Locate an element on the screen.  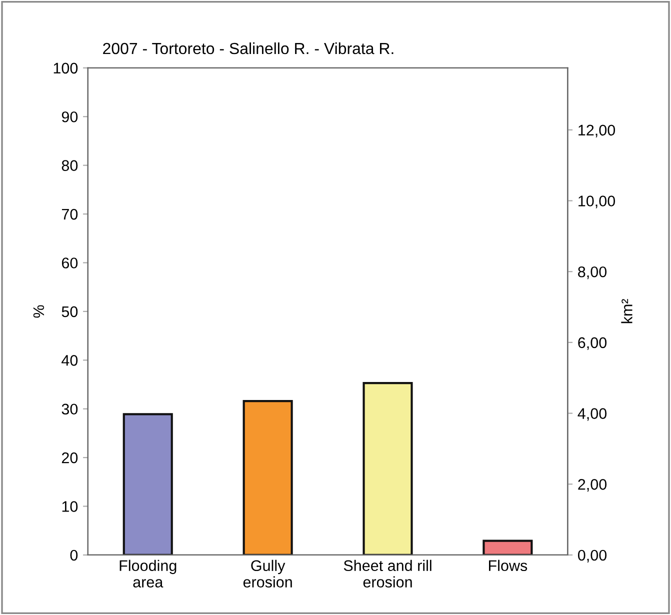
x-tick-label: Flooding area is located at coordinates (148, 574).